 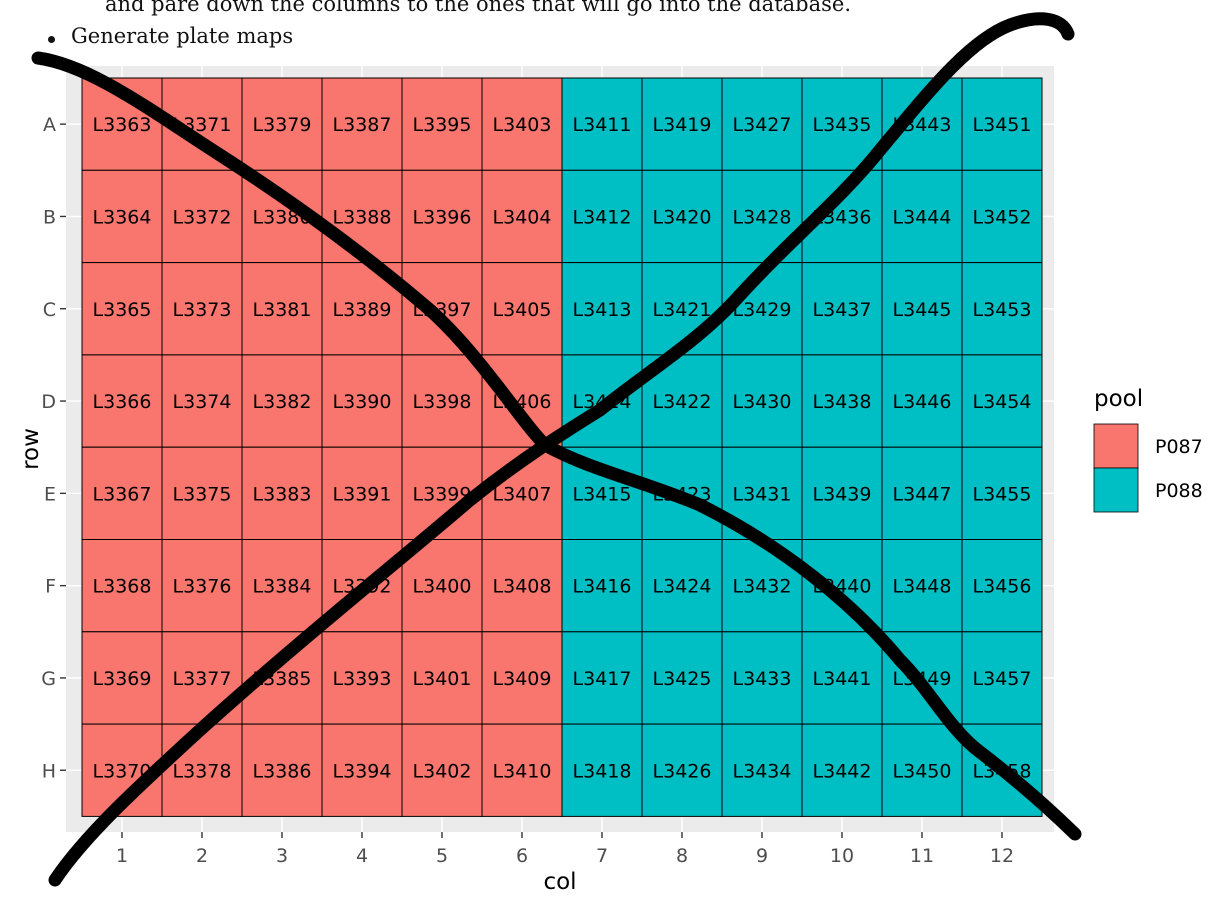 What do you see at coordinates (51, 39) in the screenshot?
I see `bullet-icon` at bounding box center [51, 39].